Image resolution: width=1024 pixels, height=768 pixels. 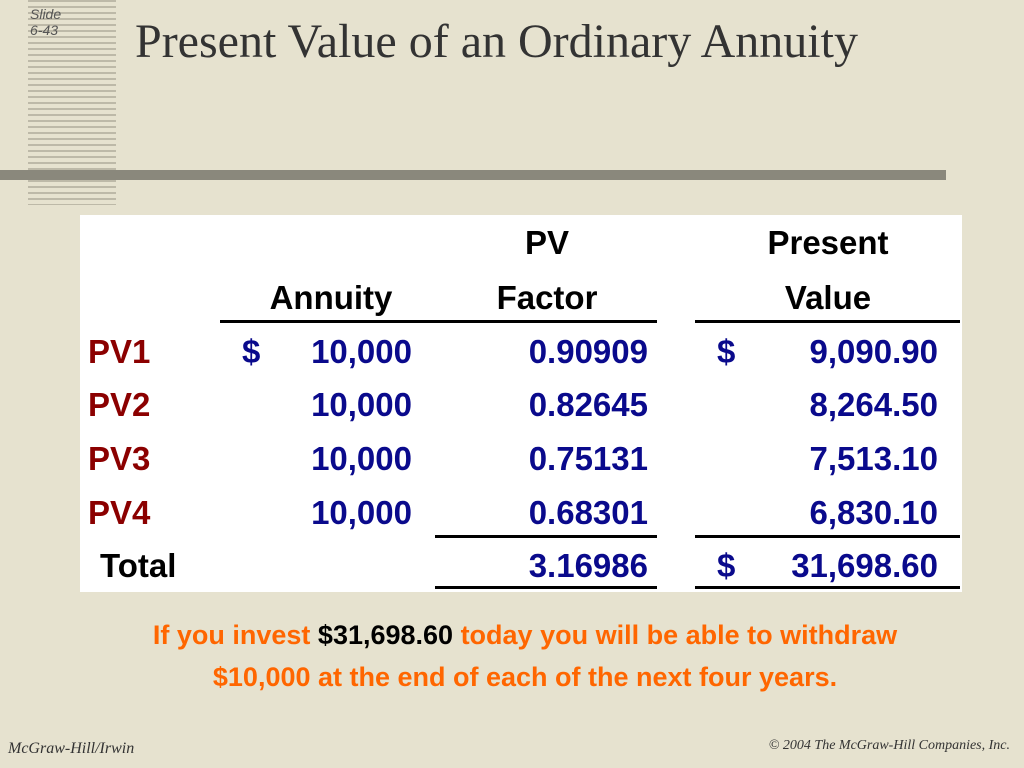 I want to click on column-header: PV, so click(x=547, y=242).